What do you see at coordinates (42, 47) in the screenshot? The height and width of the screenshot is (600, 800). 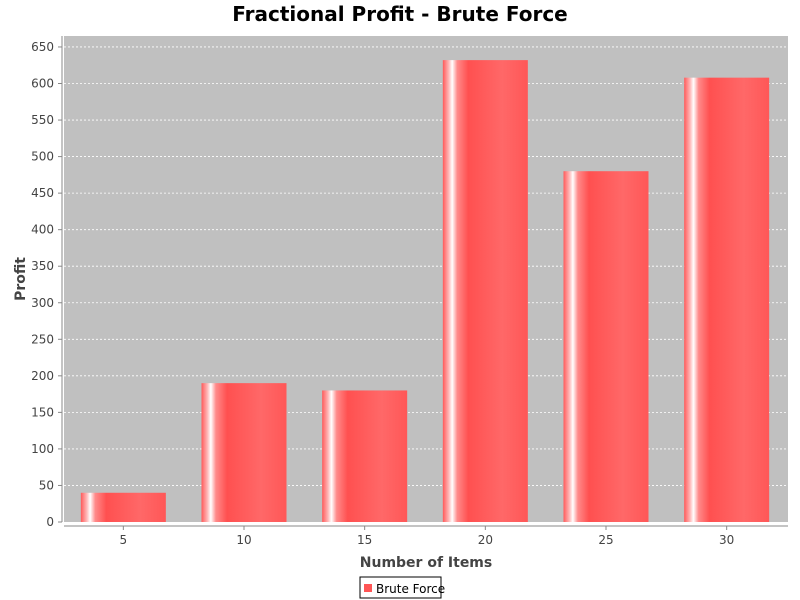 I see `y-tick-label: 650` at bounding box center [42, 47].